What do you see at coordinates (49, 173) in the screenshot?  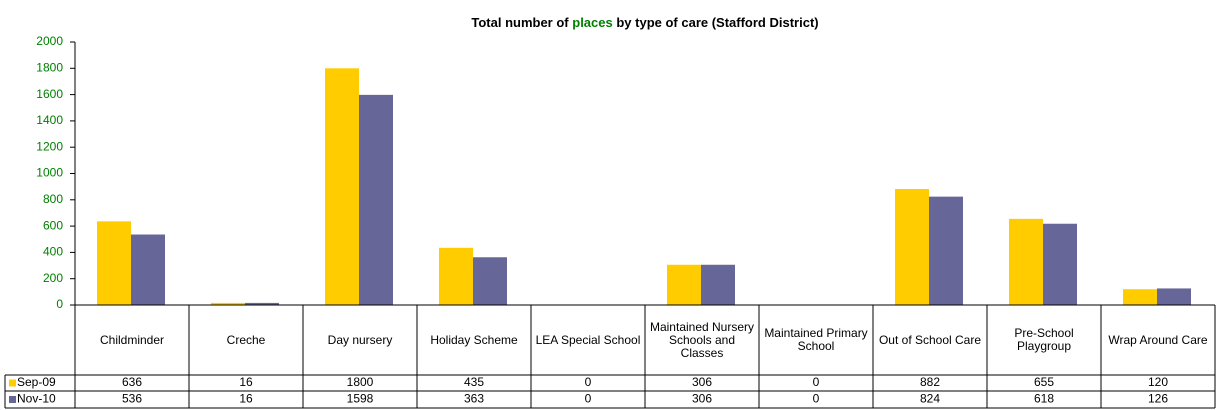 I see `y-tick-label: 1000` at bounding box center [49, 173].